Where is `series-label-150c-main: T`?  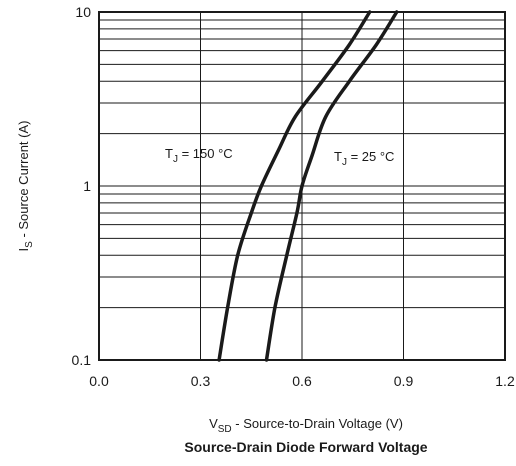 series-label-150c-main: T is located at coordinates (169, 153).